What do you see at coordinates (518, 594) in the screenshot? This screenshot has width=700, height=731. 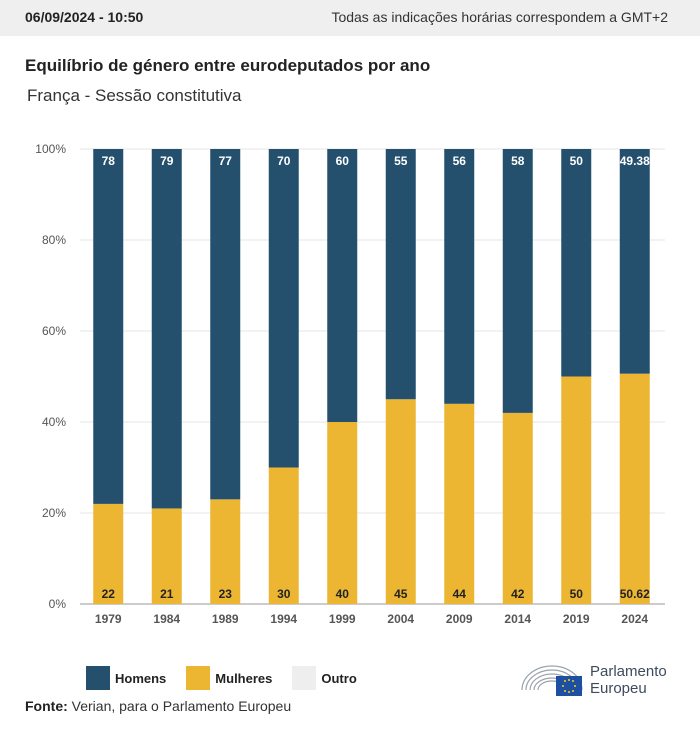 I see `data-label-mulheres: 42` at bounding box center [518, 594].